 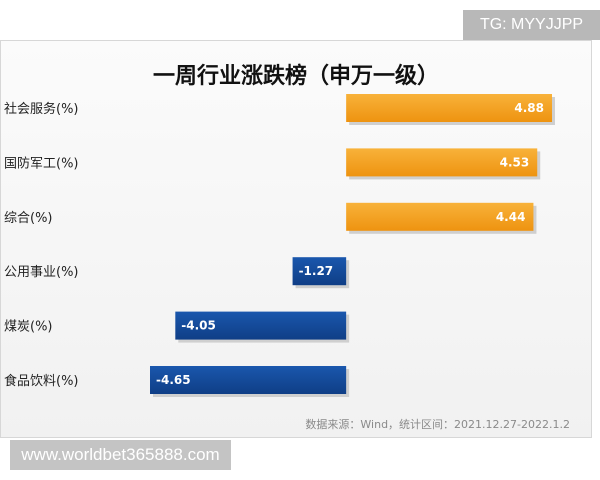 What do you see at coordinates (198, 326) in the screenshot?
I see `value-label: -4.05` at bounding box center [198, 326].